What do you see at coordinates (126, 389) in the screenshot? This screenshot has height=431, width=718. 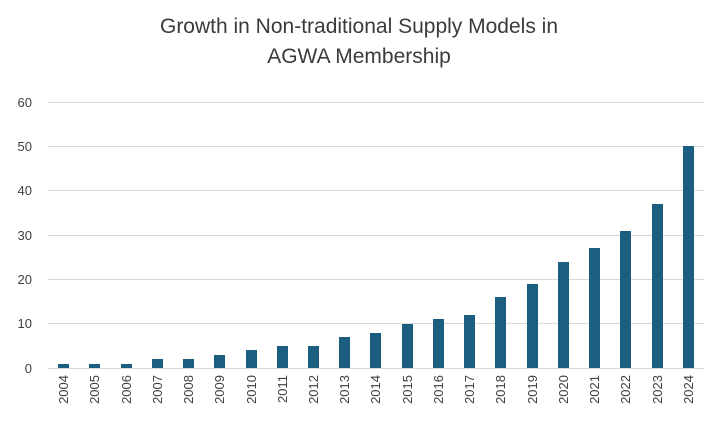 I see `x-tick-label-2006: 2006` at bounding box center [126, 389].